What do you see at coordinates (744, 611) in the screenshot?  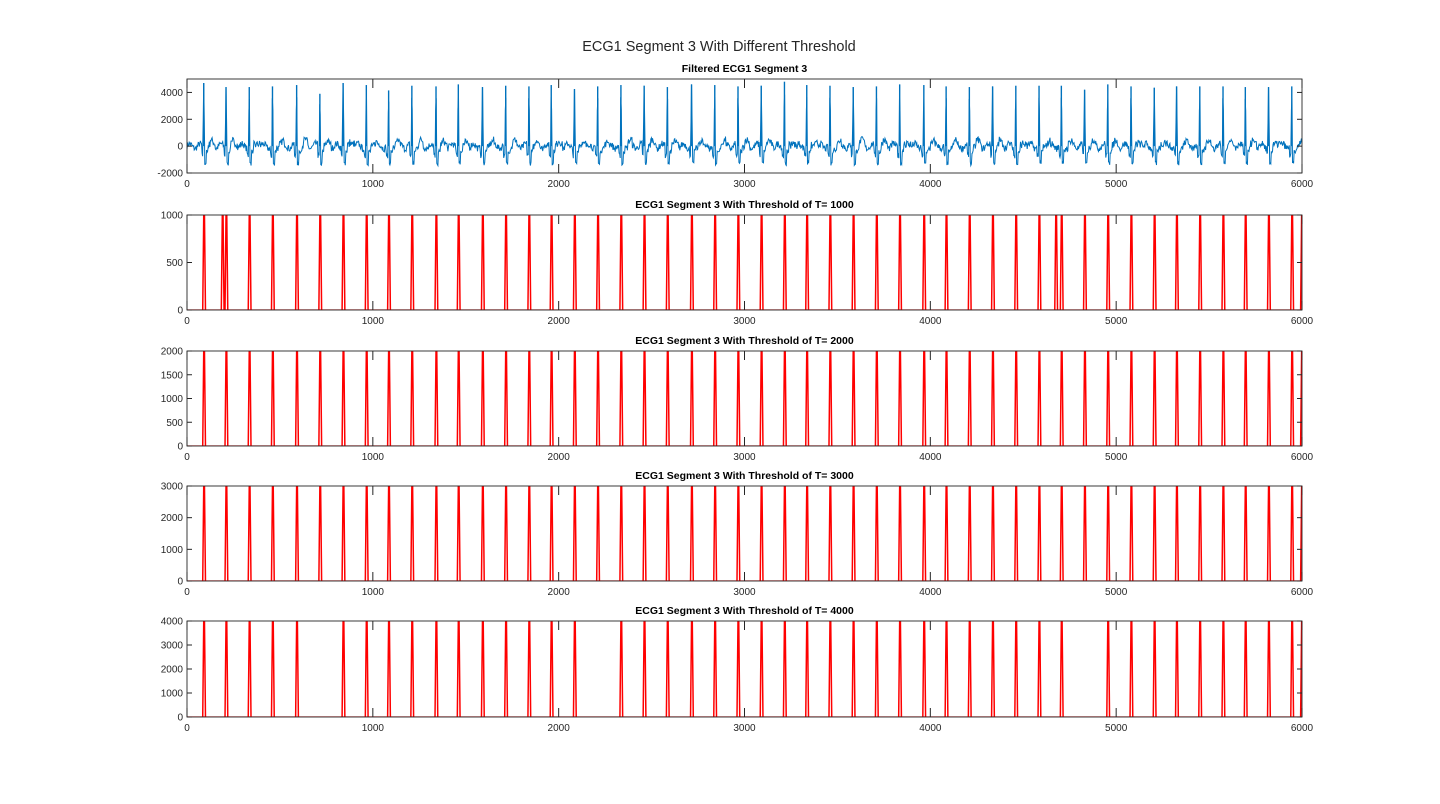 I see `subplot-title: ECG1 Segment 3 With Threshold of T= 4000` at bounding box center [744, 611].